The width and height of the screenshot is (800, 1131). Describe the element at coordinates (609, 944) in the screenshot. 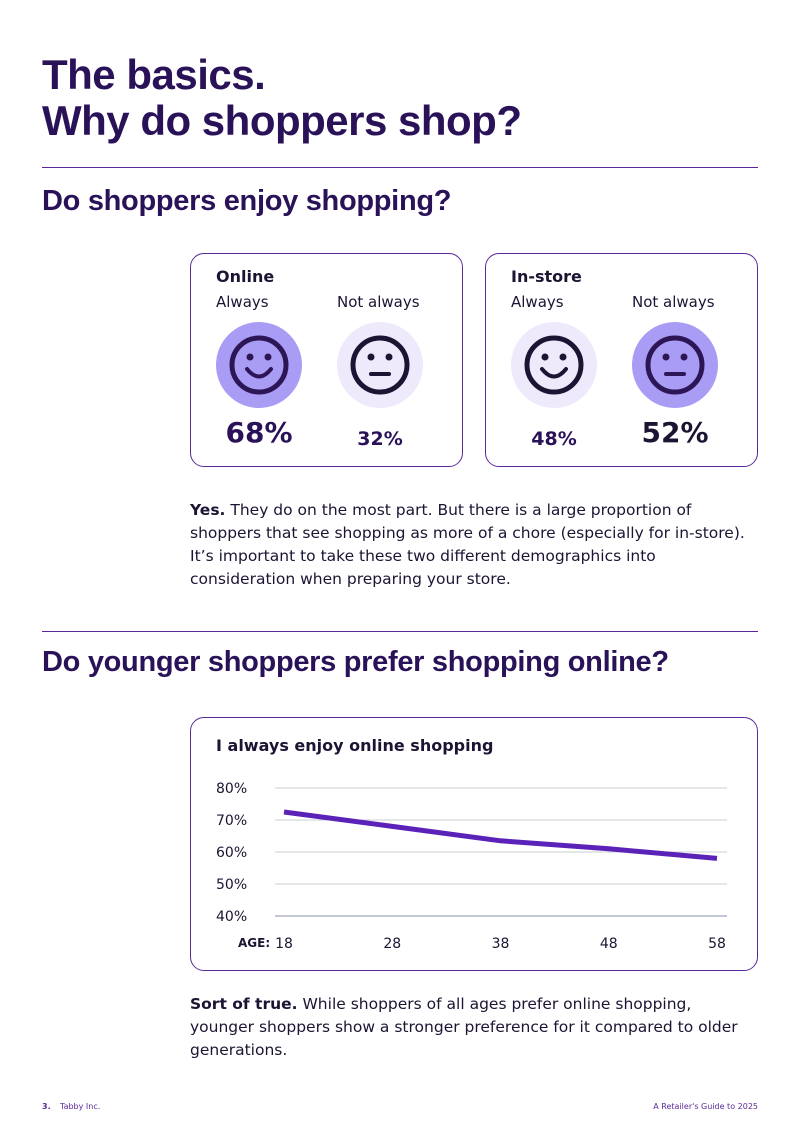

I see `x-tick-label: 48` at that location.